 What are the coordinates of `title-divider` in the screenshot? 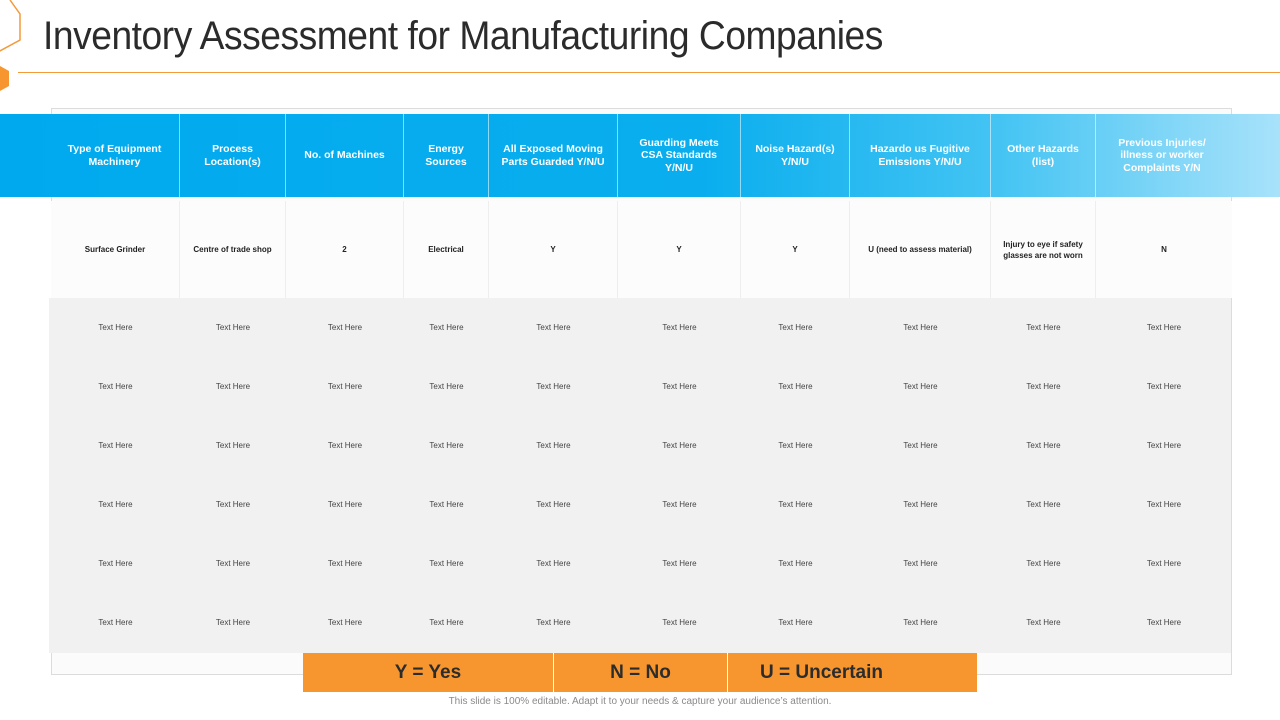 It's located at (649, 72).